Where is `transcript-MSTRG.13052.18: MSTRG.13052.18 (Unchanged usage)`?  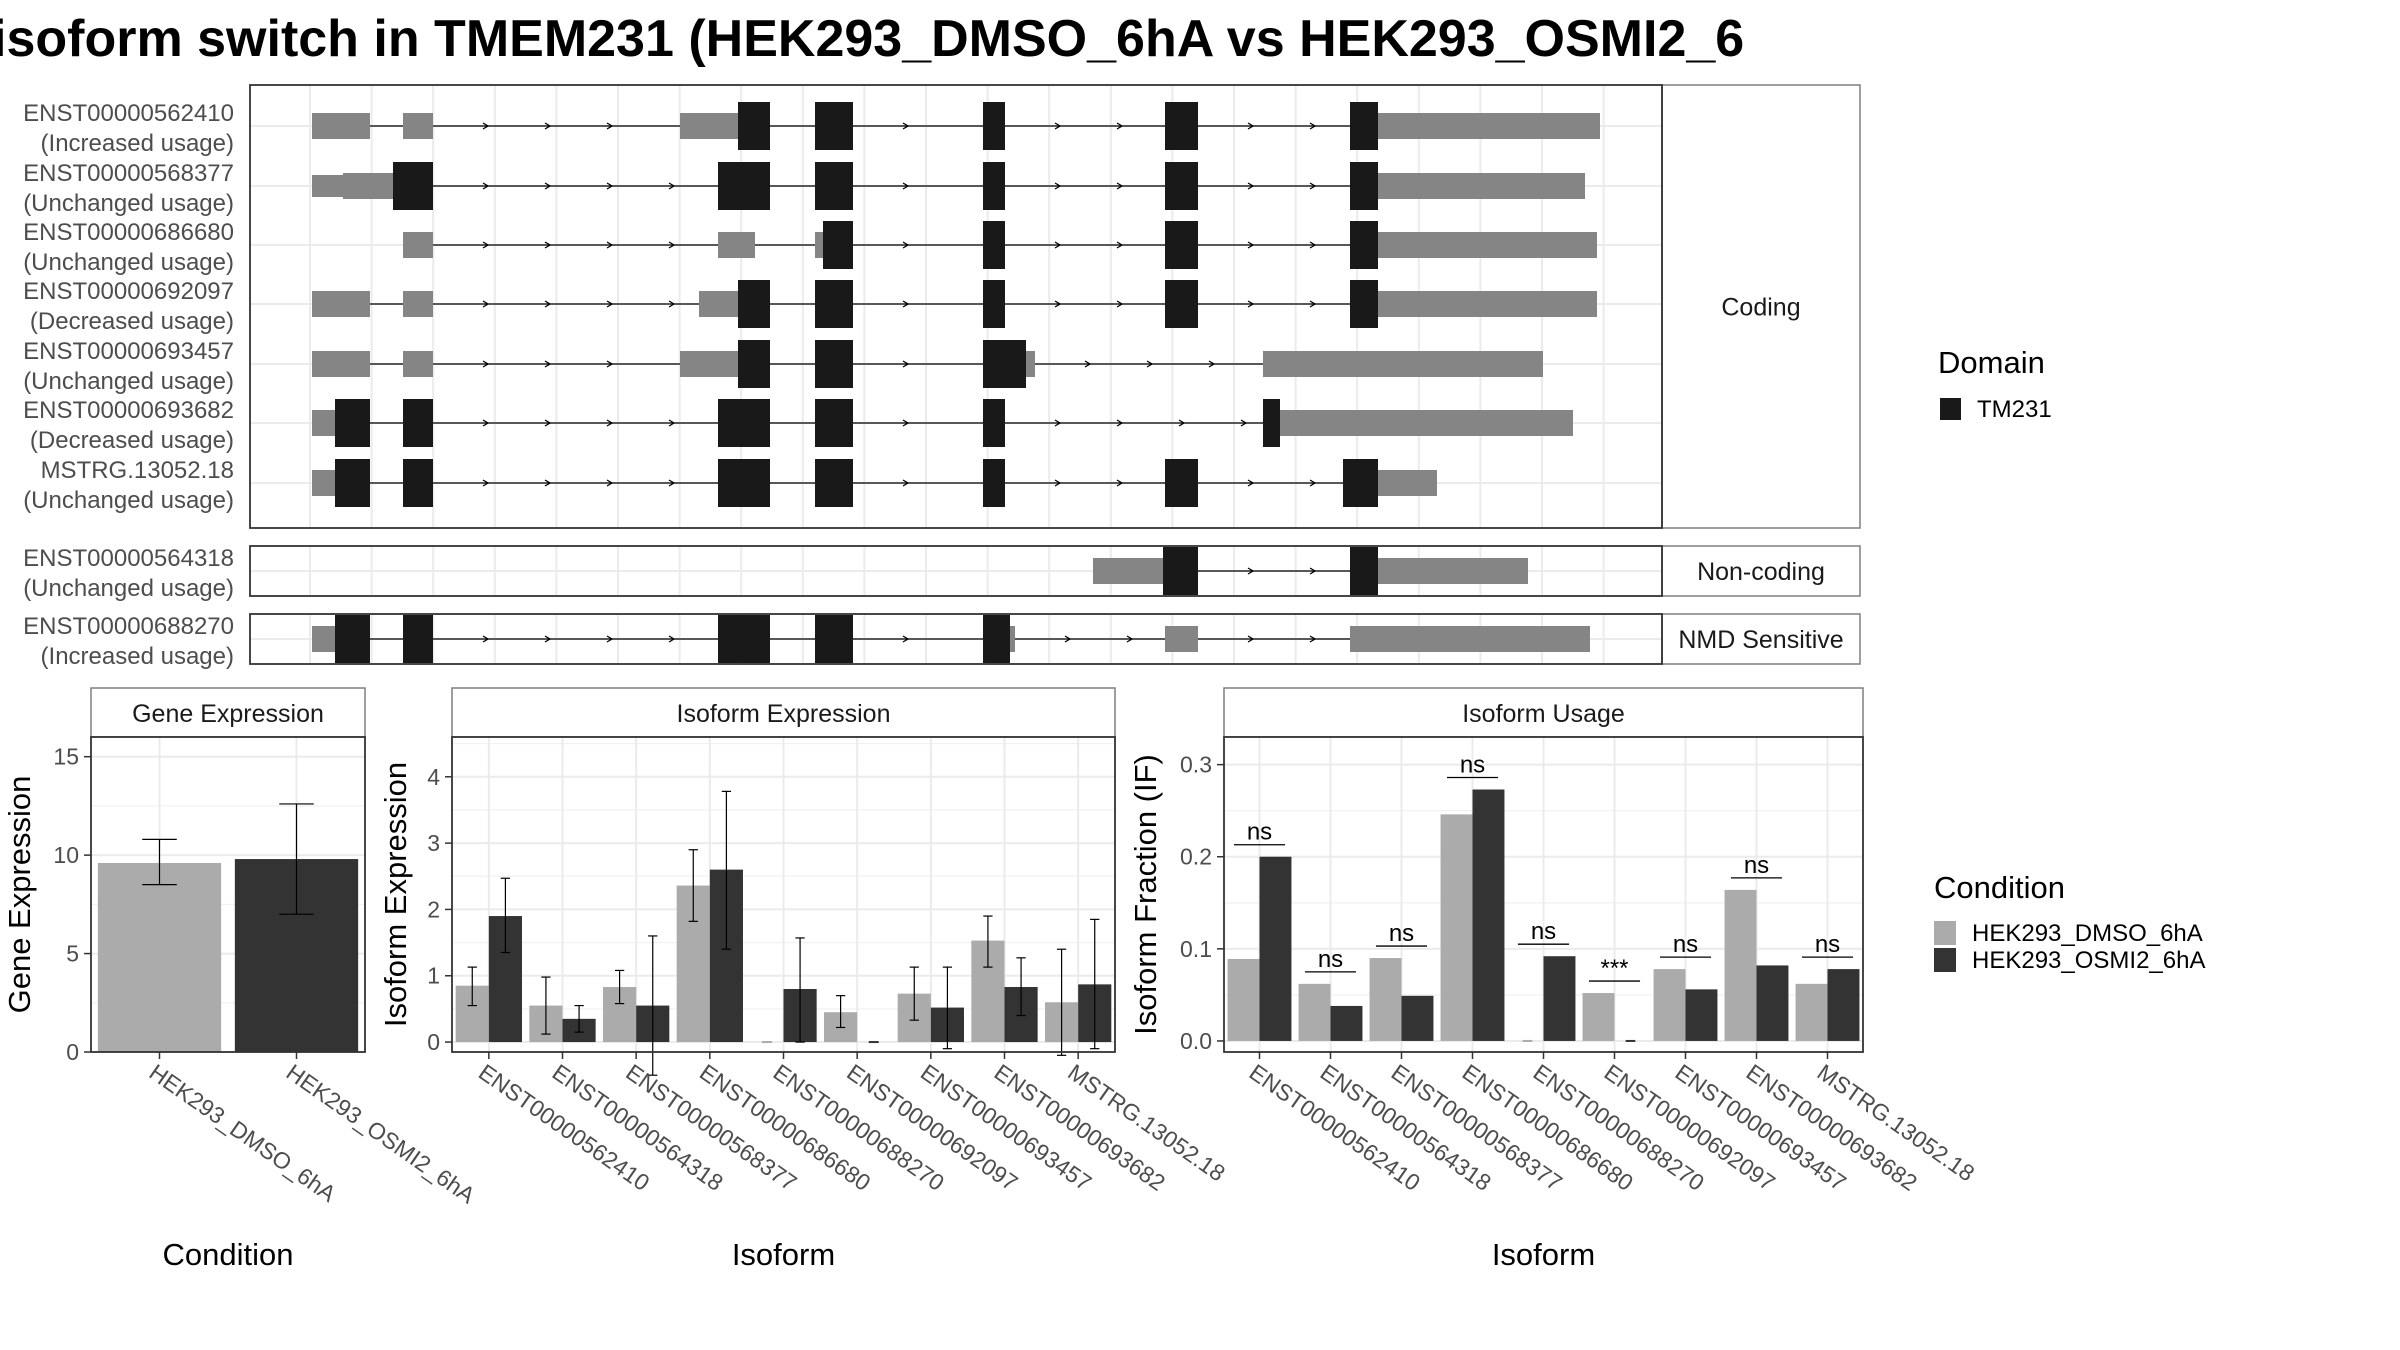 transcript-MSTRG.13052.18: MSTRG.13052.18 (Unchanged usage) is located at coordinates (730, 485).